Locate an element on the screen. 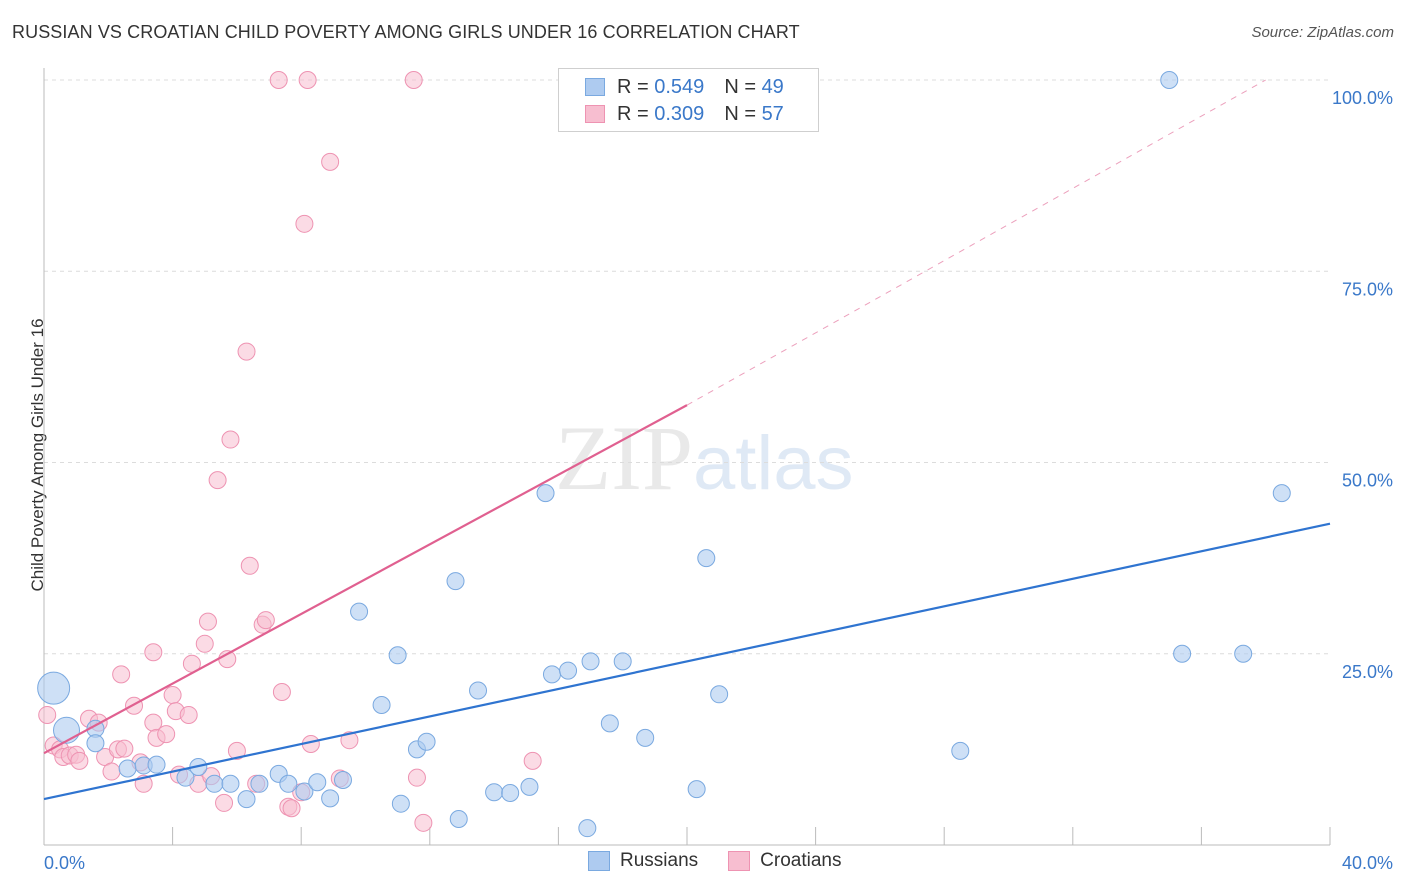  legend-item-croatians: Croatians is located at coordinates (784, 861).